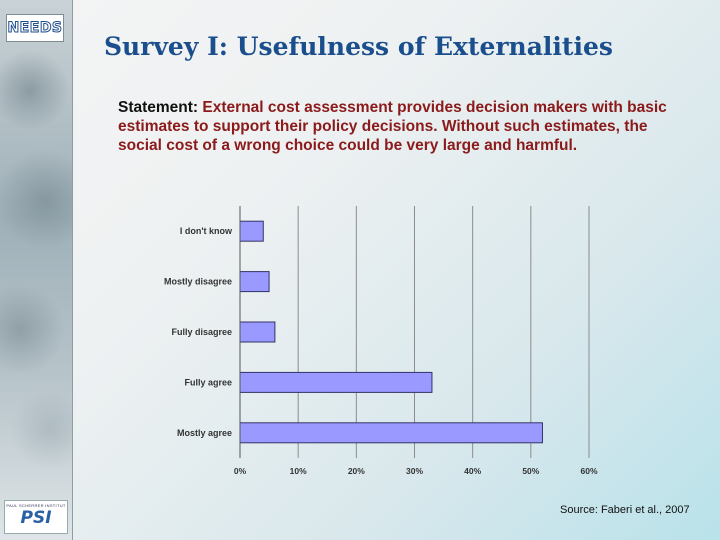 The width and height of the screenshot is (720, 540). What do you see at coordinates (625, 510) in the screenshot?
I see `source-citation: Source: Faberi et al., 2007` at bounding box center [625, 510].